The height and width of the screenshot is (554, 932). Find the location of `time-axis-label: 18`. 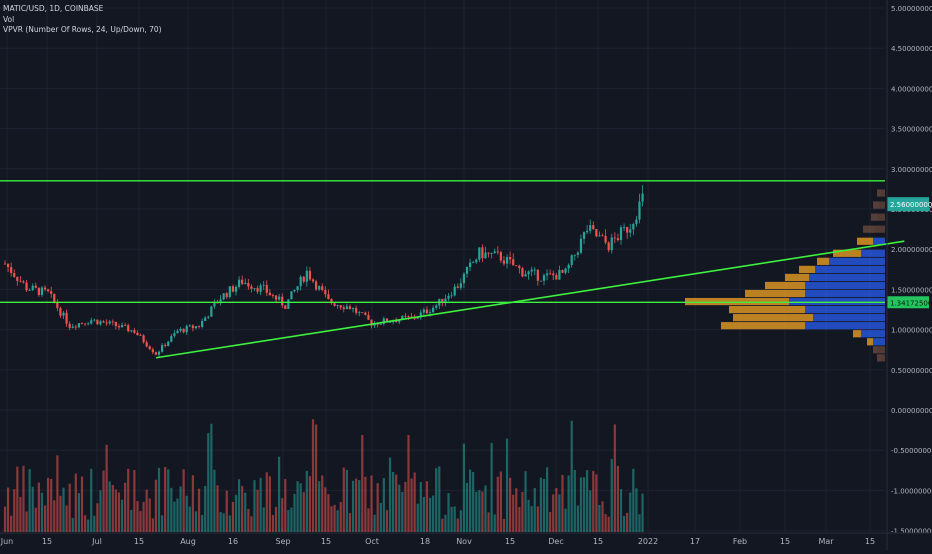

time-axis-label: 18 is located at coordinates (425, 541).